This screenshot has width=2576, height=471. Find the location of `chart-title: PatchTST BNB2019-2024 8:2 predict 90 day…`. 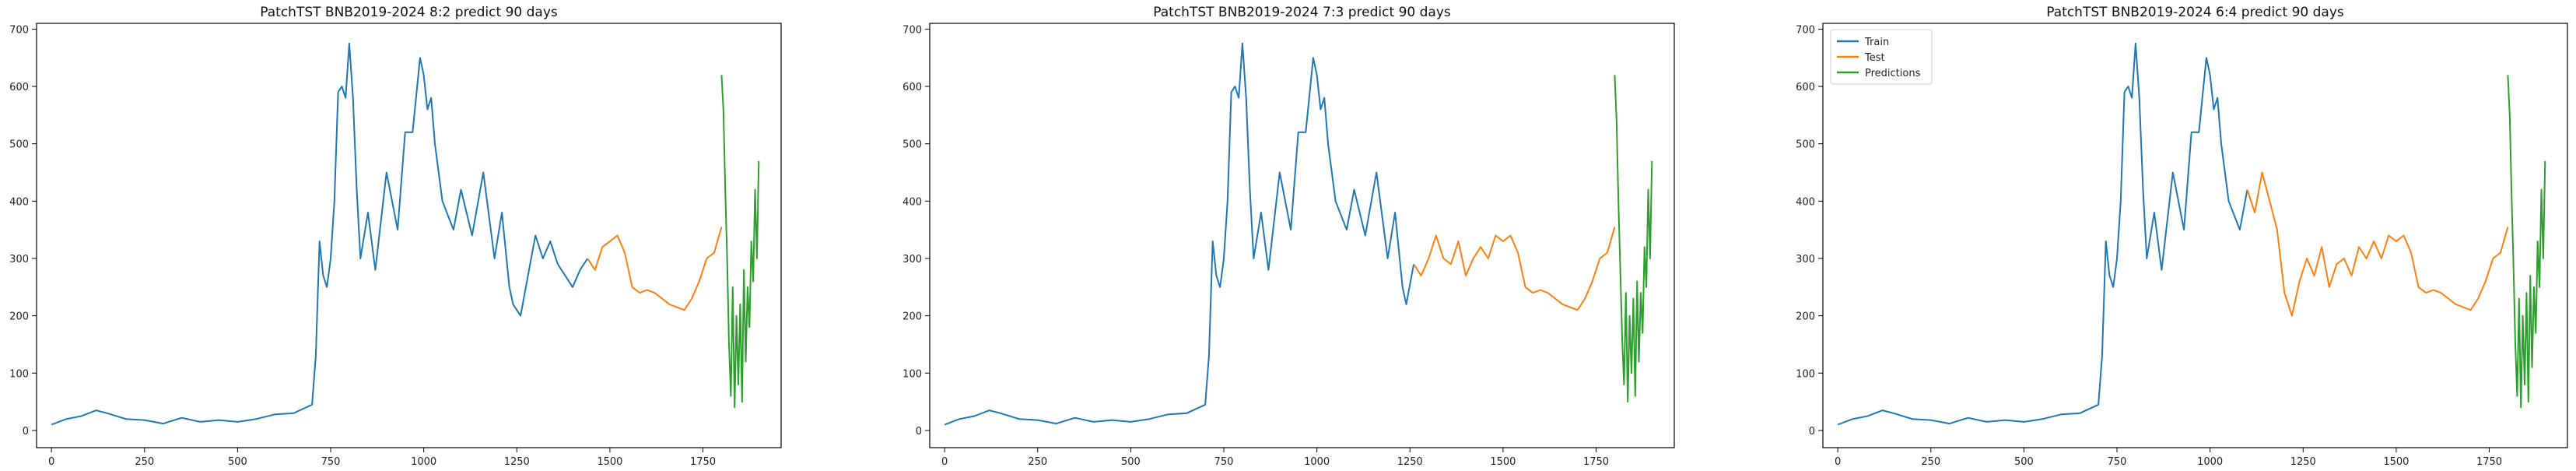

chart-title: PatchTST BNB2019-2024 8:2 predict 90 day… is located at coordinates (409, 12).